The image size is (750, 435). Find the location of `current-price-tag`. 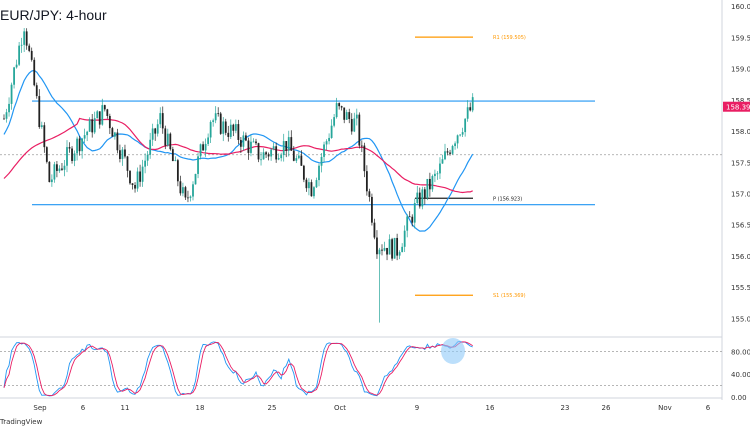

current-price-tag is located at coordinates (736, 106).